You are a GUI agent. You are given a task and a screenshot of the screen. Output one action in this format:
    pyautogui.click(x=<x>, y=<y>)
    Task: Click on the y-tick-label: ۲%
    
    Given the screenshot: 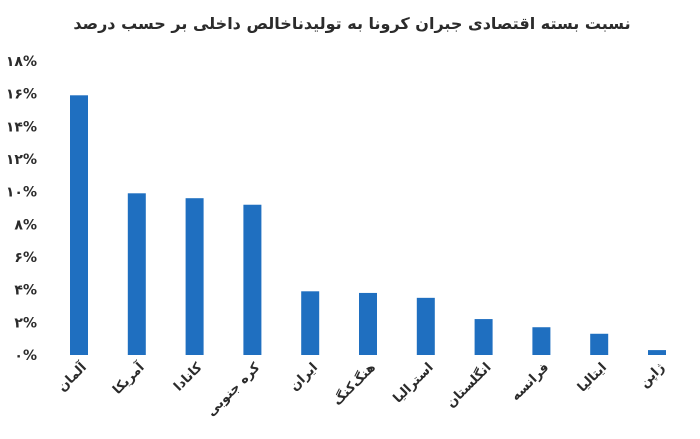 What is the action you would take?
    pyautogui.click(x=25, y=323)
    